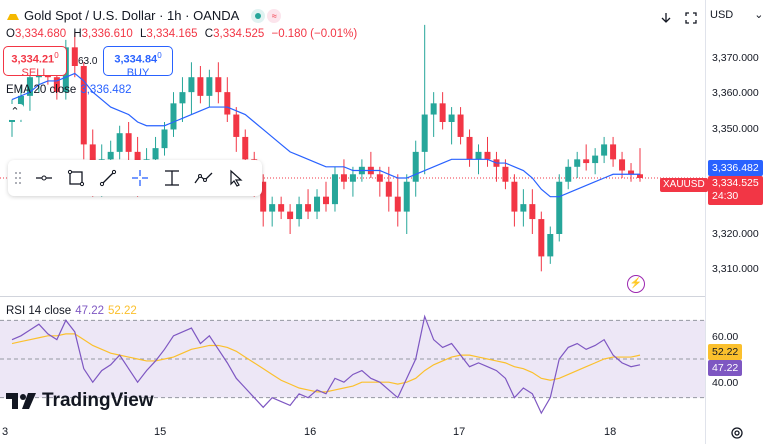 The width and height of the screenshot is (768, 444). Describe the element at coordinates (98, 400) in the screenshot. I see `logo-text: TradingView` at that location.